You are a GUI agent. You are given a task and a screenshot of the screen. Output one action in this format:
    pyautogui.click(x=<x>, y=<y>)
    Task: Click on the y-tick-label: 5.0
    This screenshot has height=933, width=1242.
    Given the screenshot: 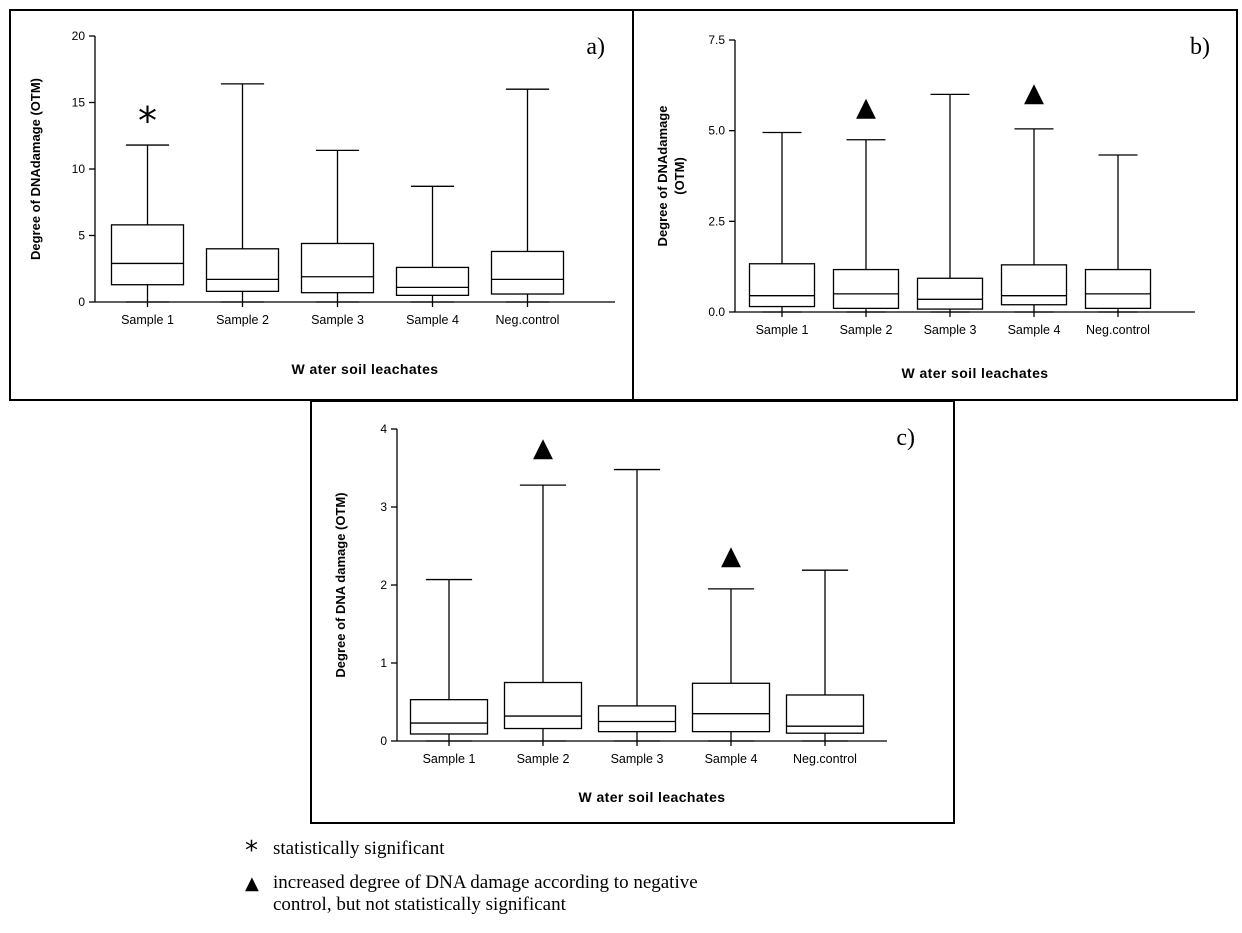 What is the action you would take?
    pyautogui.click(x=716, y=131)
    